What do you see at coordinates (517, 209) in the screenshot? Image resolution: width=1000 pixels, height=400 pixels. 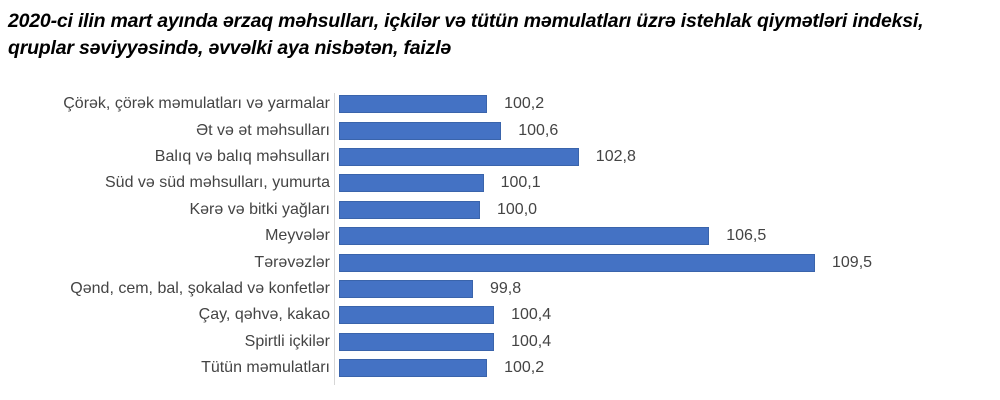 I see `value-label: 100,0` at bounding box center [517, 209].